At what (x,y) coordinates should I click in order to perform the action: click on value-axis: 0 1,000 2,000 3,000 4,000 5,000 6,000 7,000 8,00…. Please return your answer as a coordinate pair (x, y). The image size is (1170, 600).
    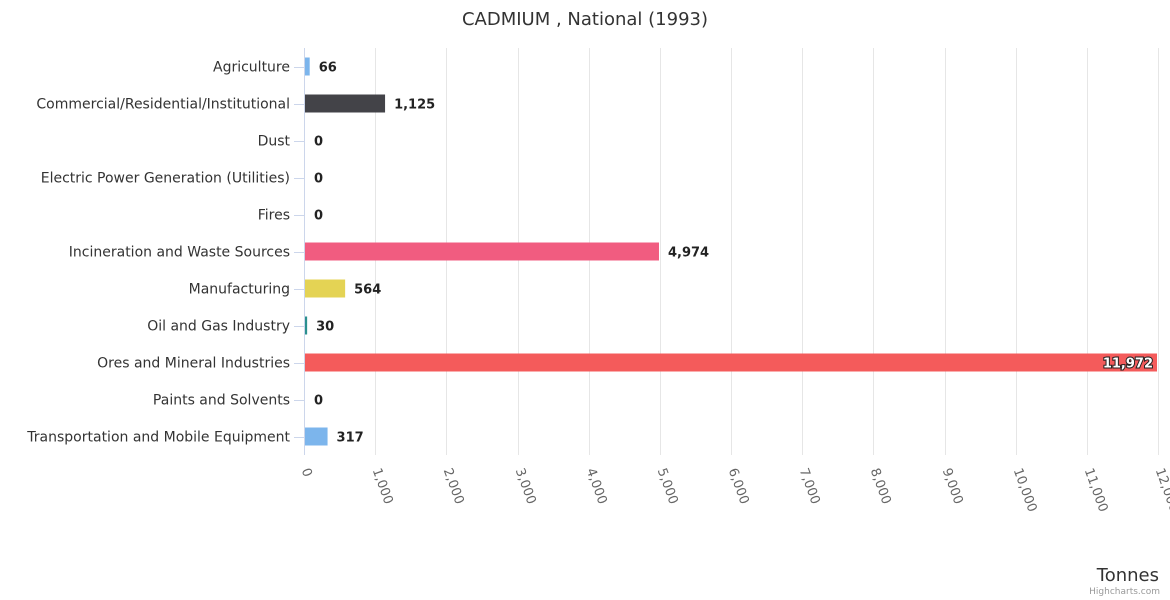
    Looking at the image, I should click on (734, 490).